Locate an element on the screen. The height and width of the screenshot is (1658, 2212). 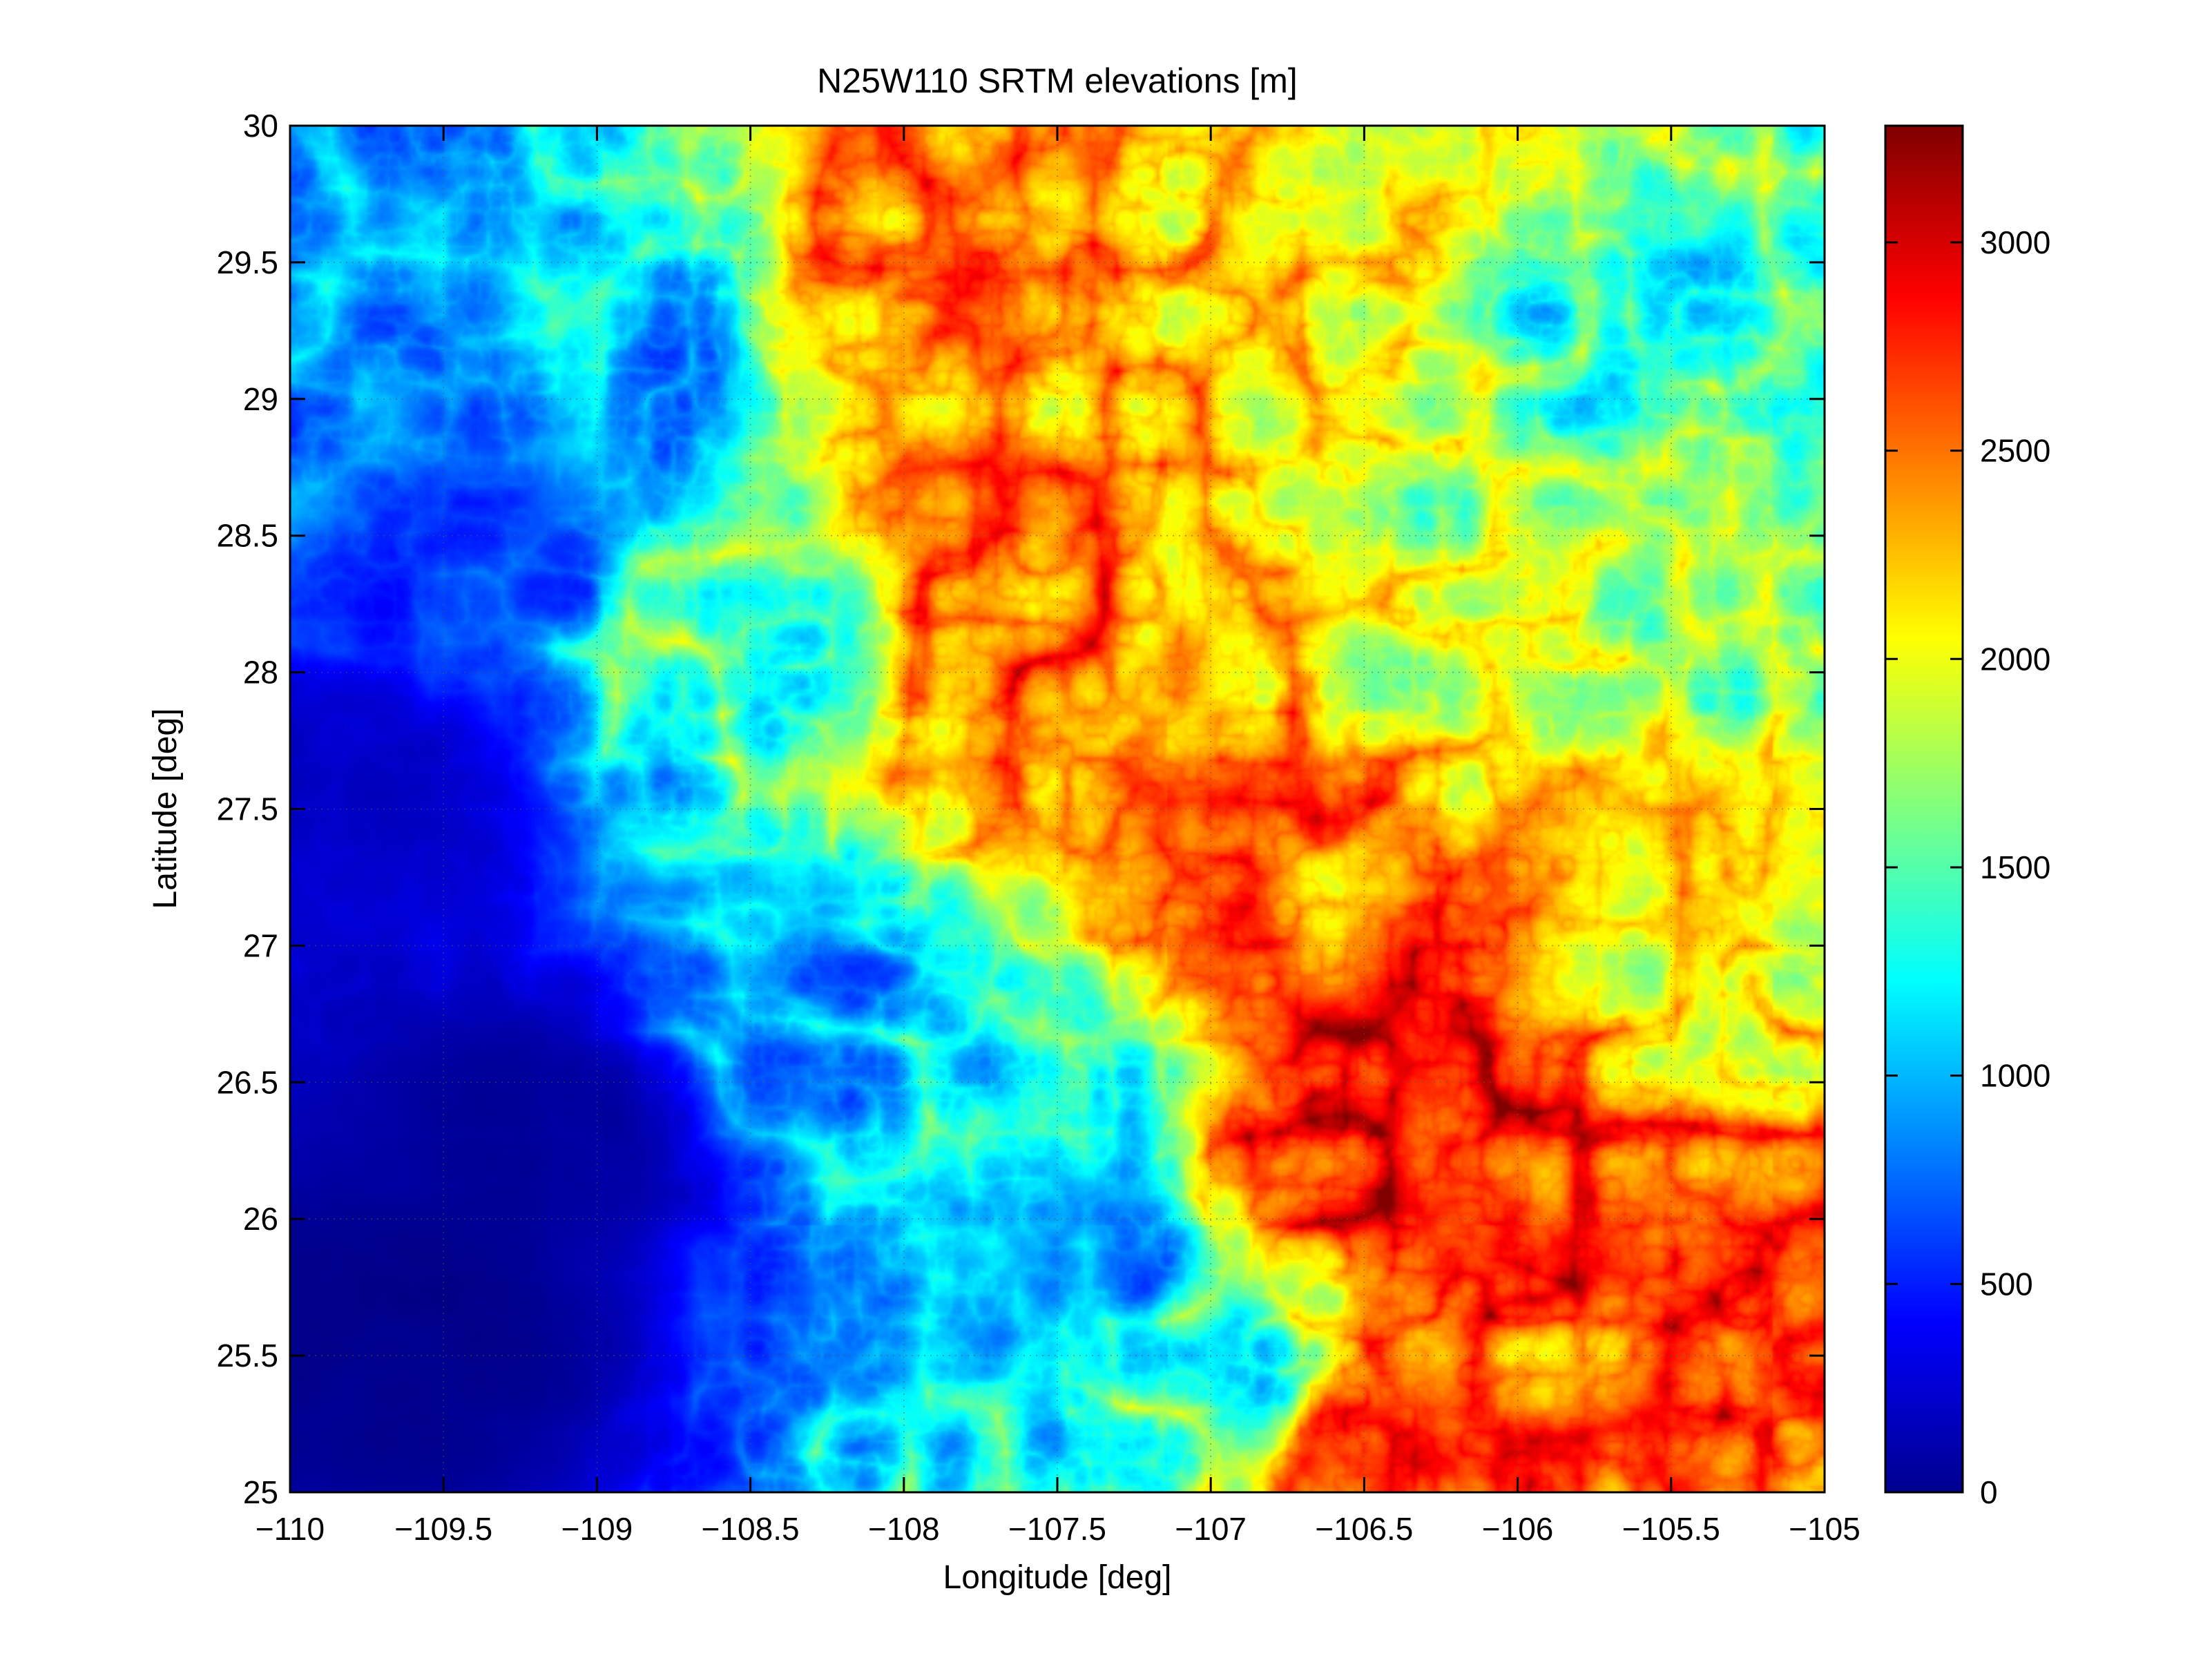
colorbar-ticks: 0 500 1000 1500 2000 2500 3000 is located at coordinates (1967, 867).